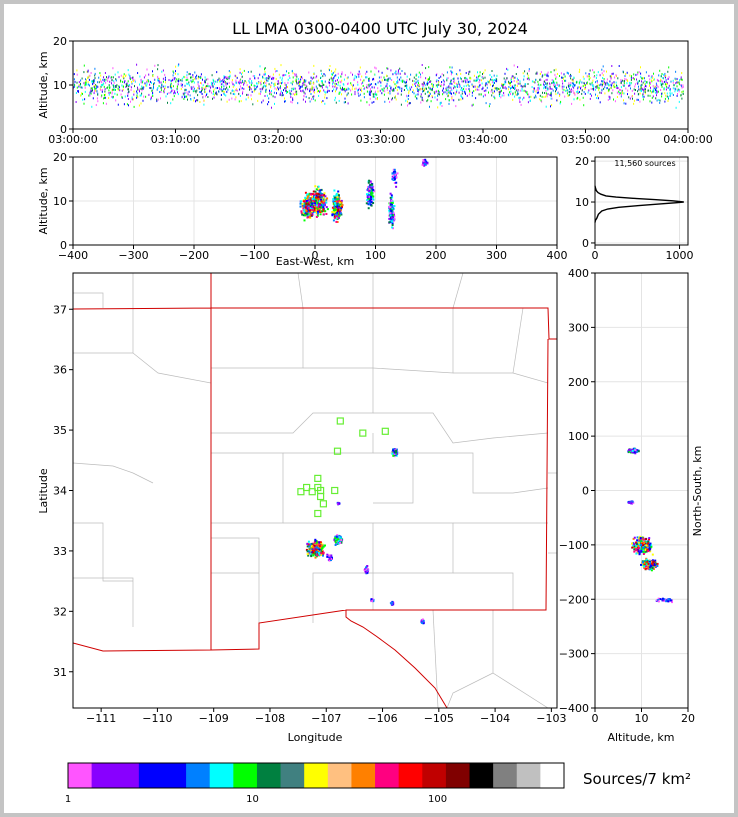 This screenshot has height=817, width=738. Describe the element at coordinates (382, 718) in the screenshot. I see `longitude-tick-label: −106` at that location.